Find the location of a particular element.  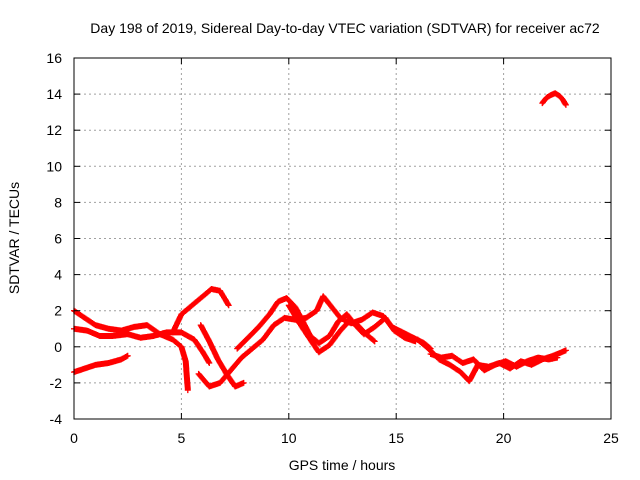

y-tick-label: 2 is located at coordinates (58, 311).